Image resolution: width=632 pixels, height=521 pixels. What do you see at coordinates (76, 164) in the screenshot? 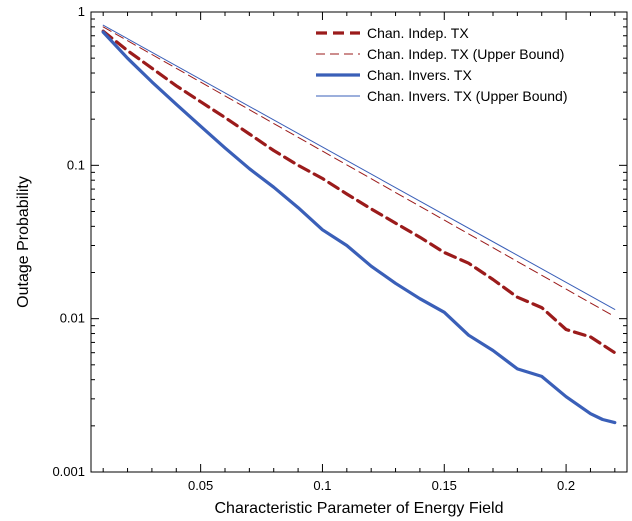
I see `y-tick-label: 0.1` at bounding box center [76, 164].